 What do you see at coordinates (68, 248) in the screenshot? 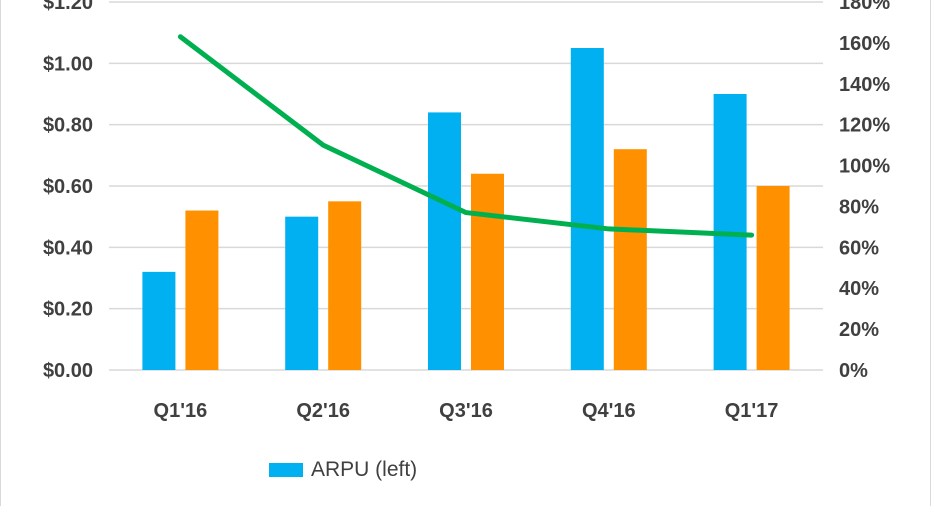
I see `left-tick-label: $0.40` at bounding box center [68, 248].